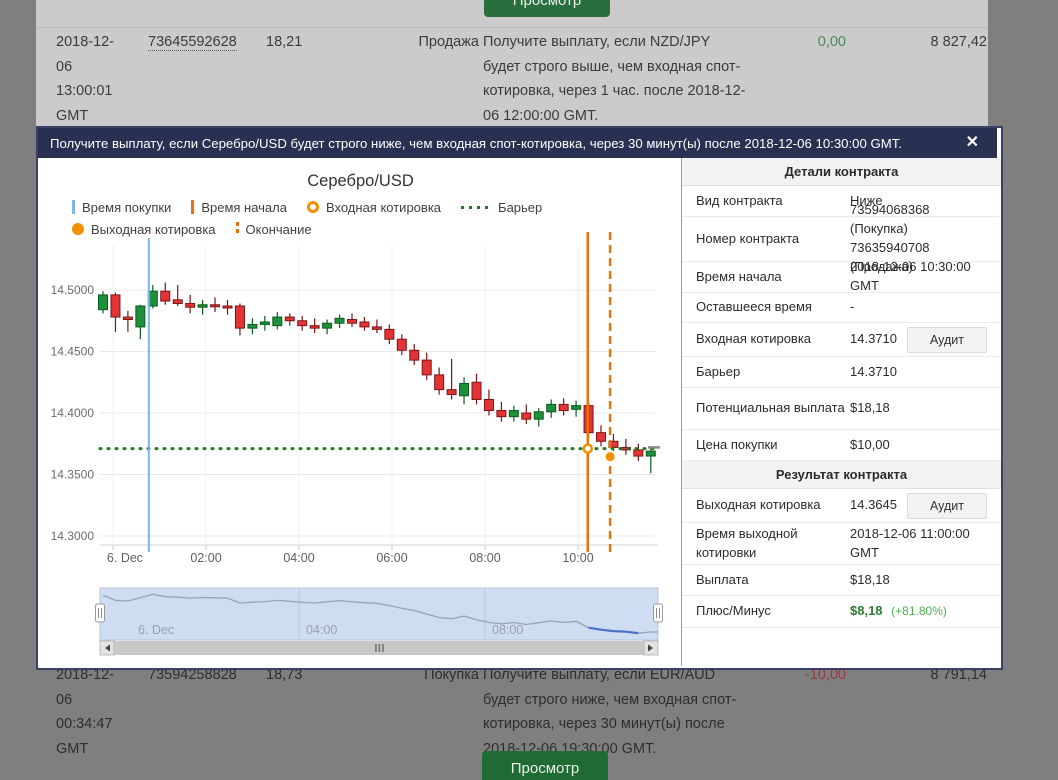  Describe the element at coordinates (379, 648) in the screenshot. I see `chart-scrollbar` at that location.